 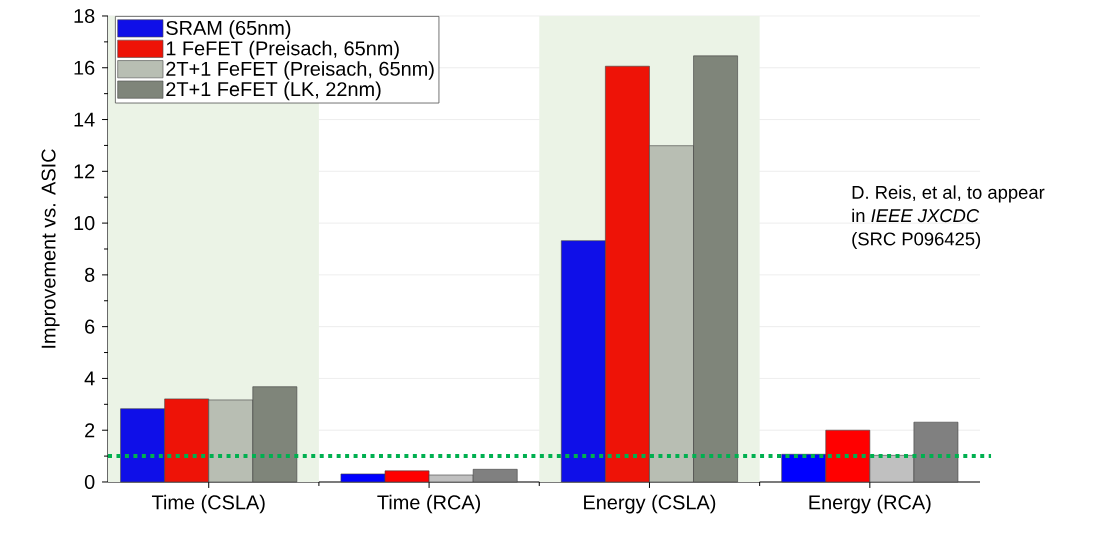 What do you see at coordinates (650, 504) in the screenshot?
I see `x-tick-label: Energy (CSLA)` at bounding box center [650, 504].